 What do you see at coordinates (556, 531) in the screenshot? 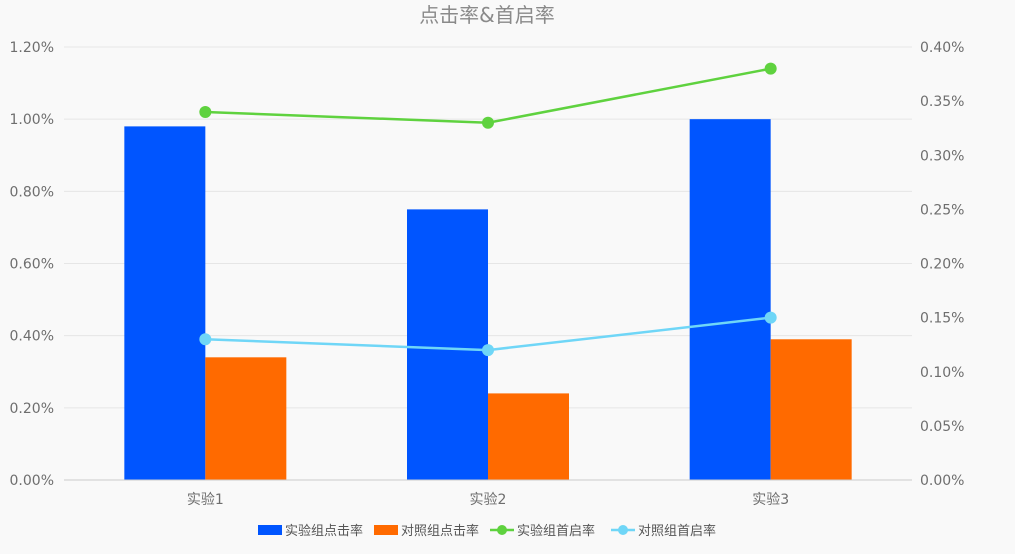
I see `legend-label: 实验组首启率` at bounding box center [556, 531].